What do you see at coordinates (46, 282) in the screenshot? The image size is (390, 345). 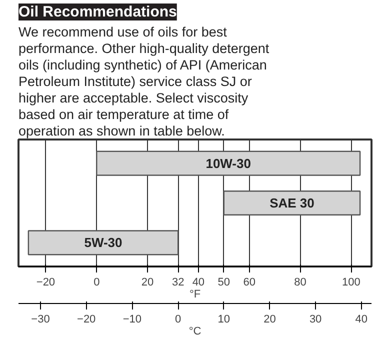 I see `x-tick-label: −20` at bounding box center [46, 282].